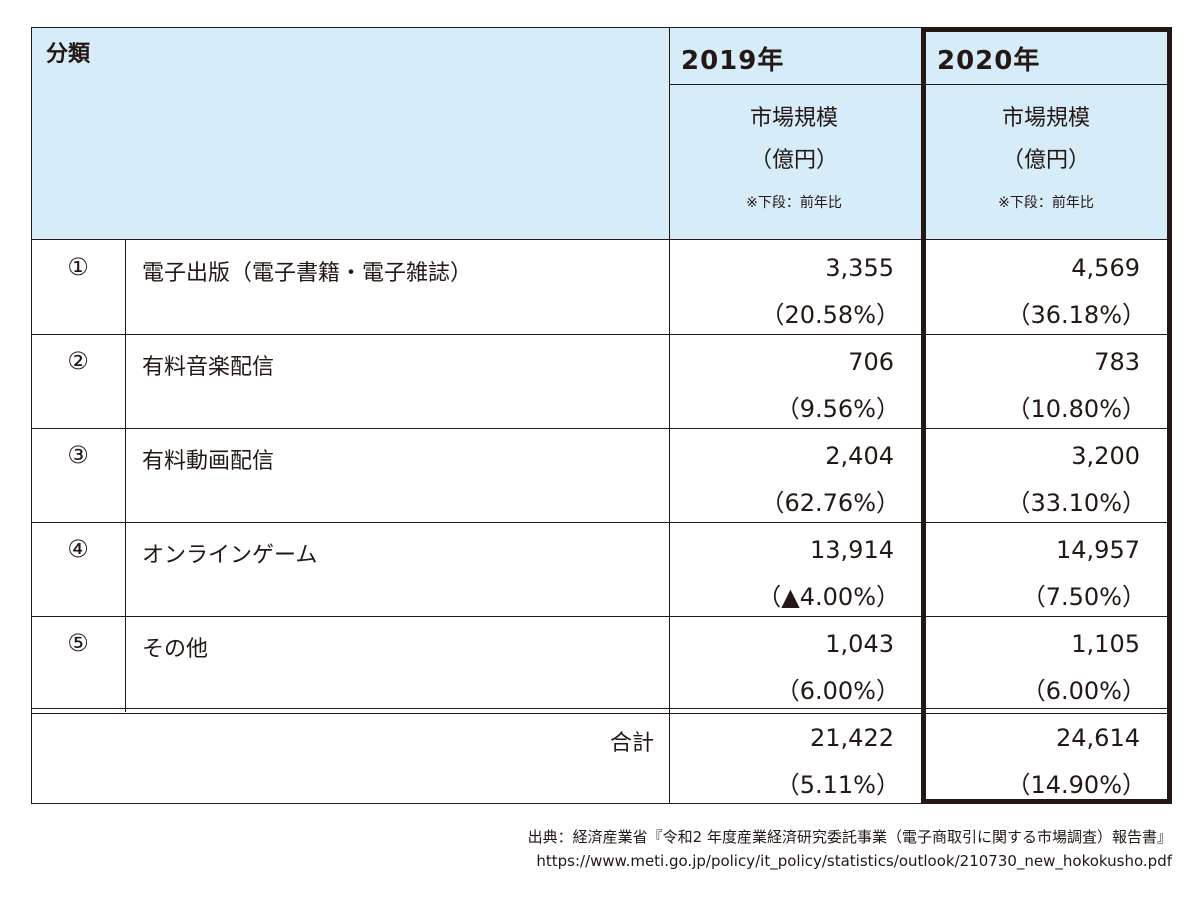 This screenshot has height=901, width=1200. What do you see at coordinates (852, 738) in the screenshot?
I see `total-value-2019: 21,422` at bounding box center [852, 738].